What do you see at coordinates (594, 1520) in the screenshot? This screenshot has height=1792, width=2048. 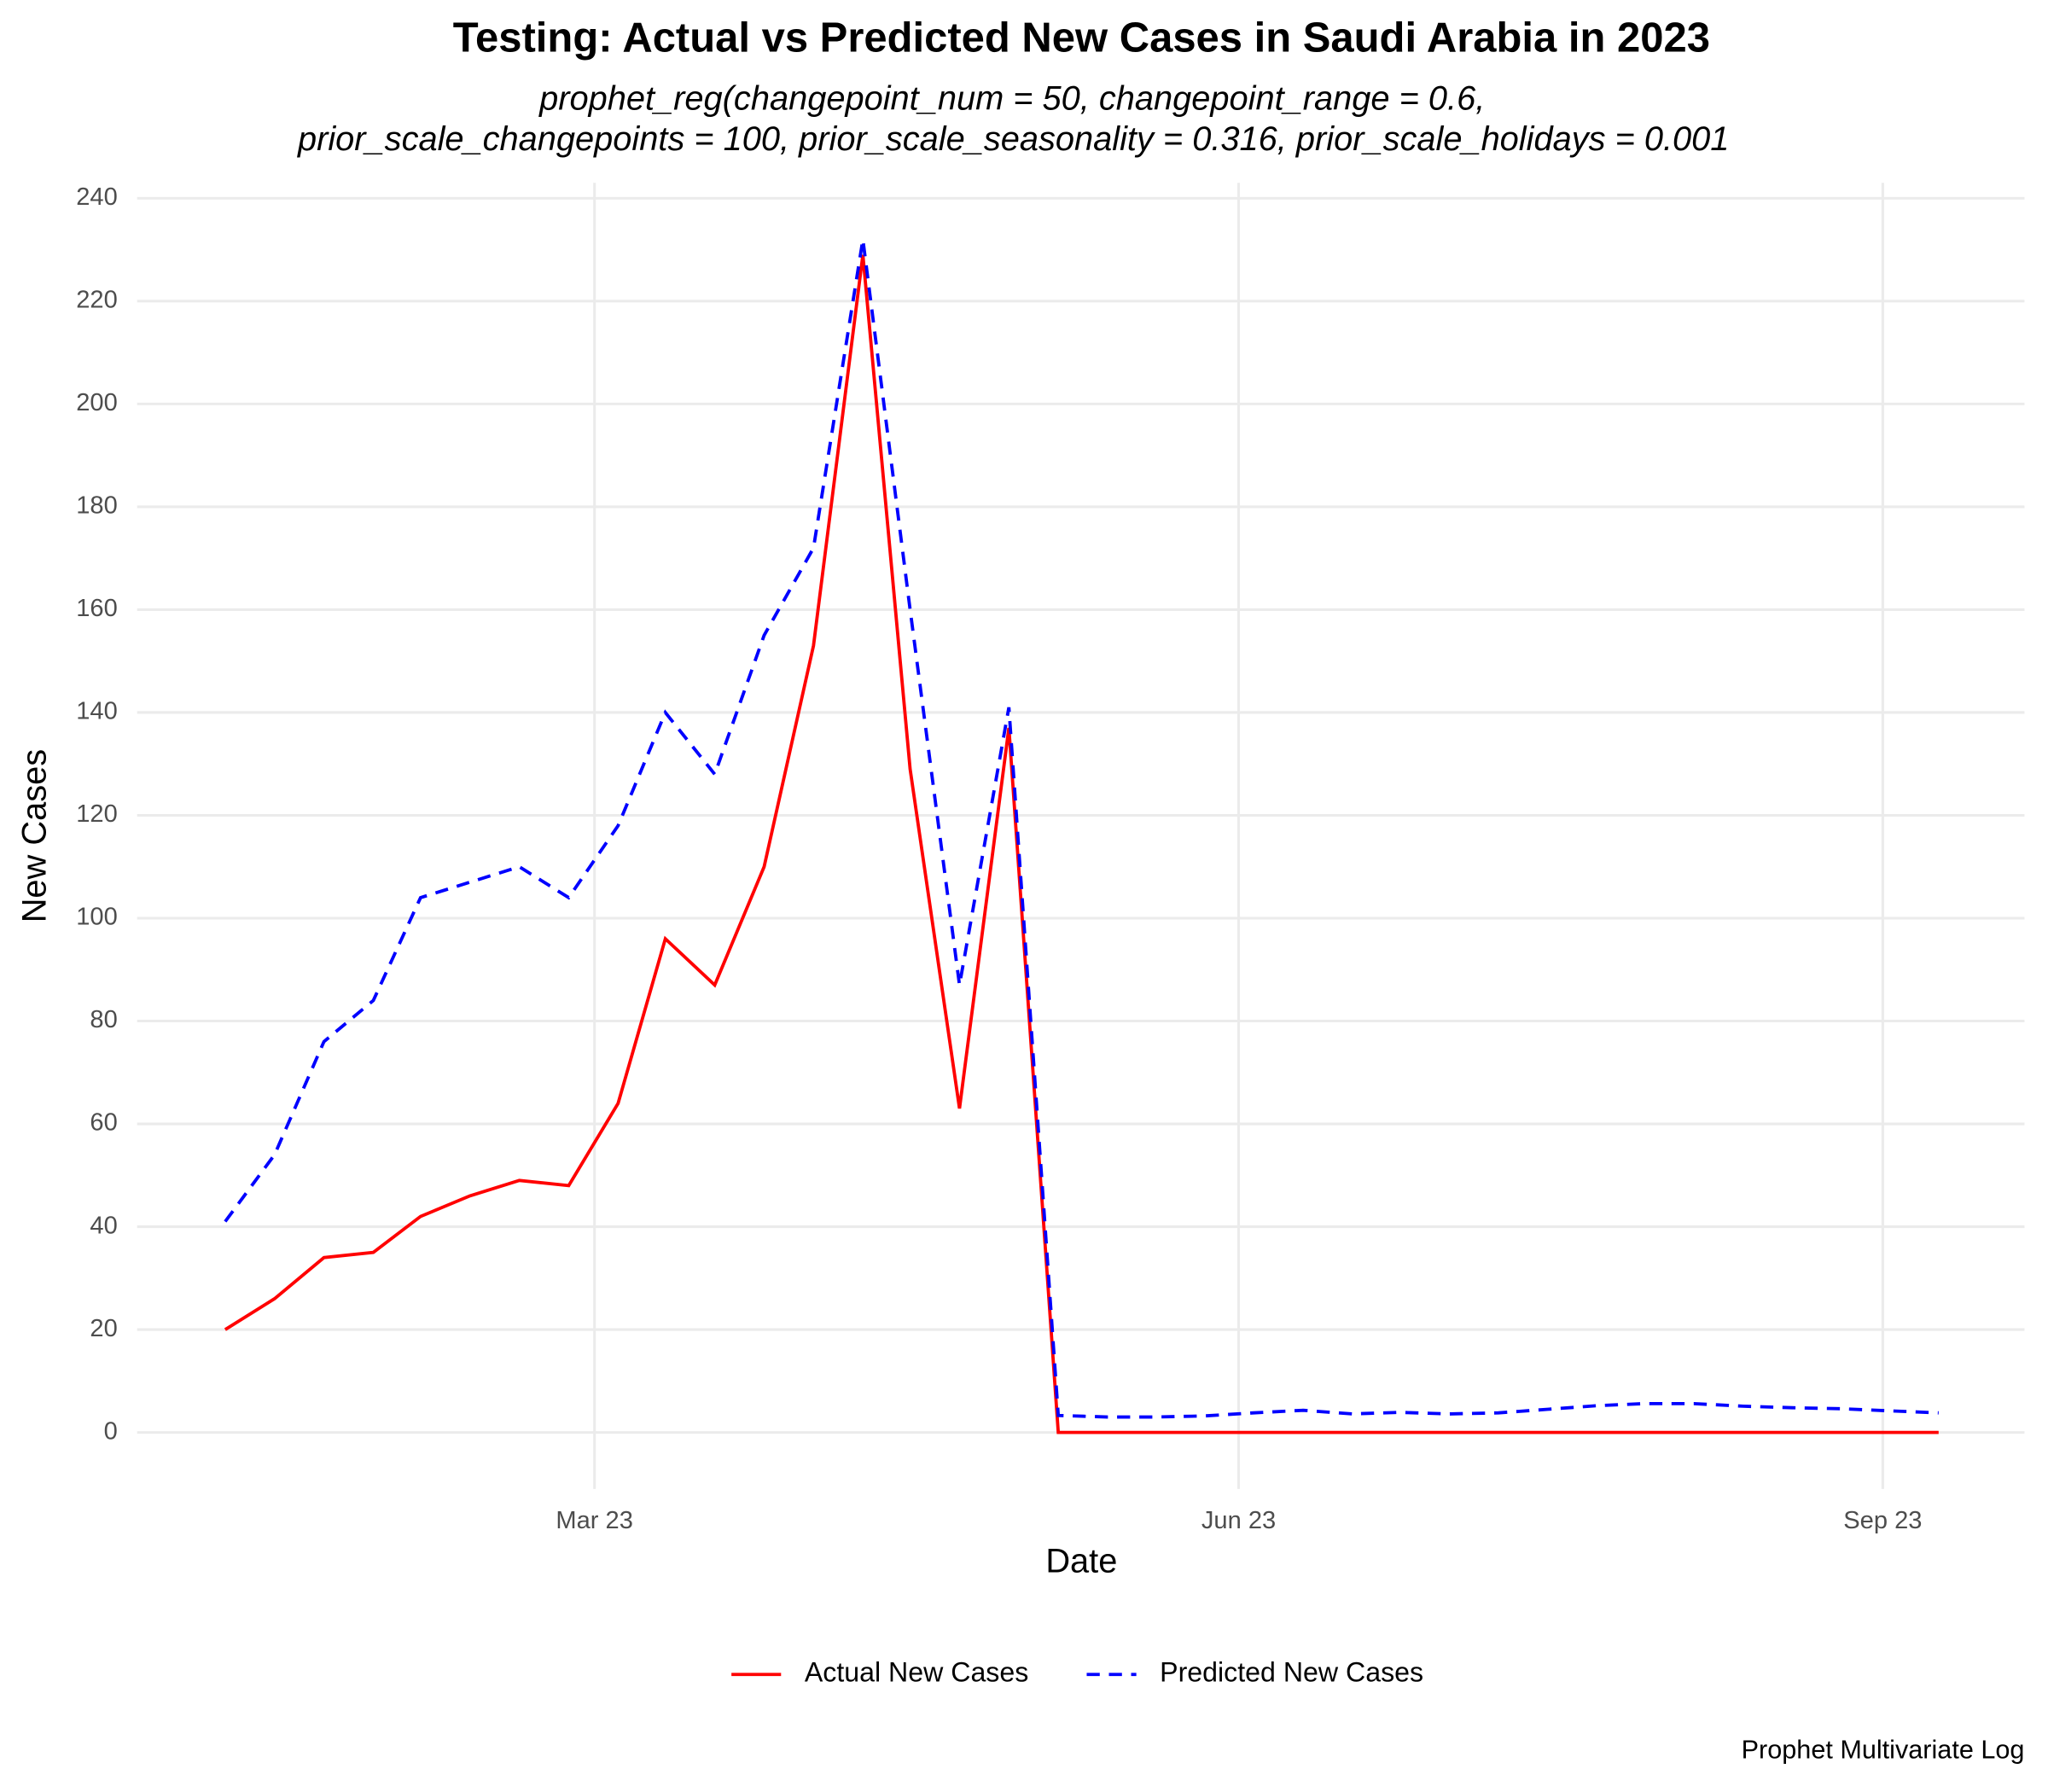 I see `x-tick-label: Mar 23` at bounding box center [594, 1520].